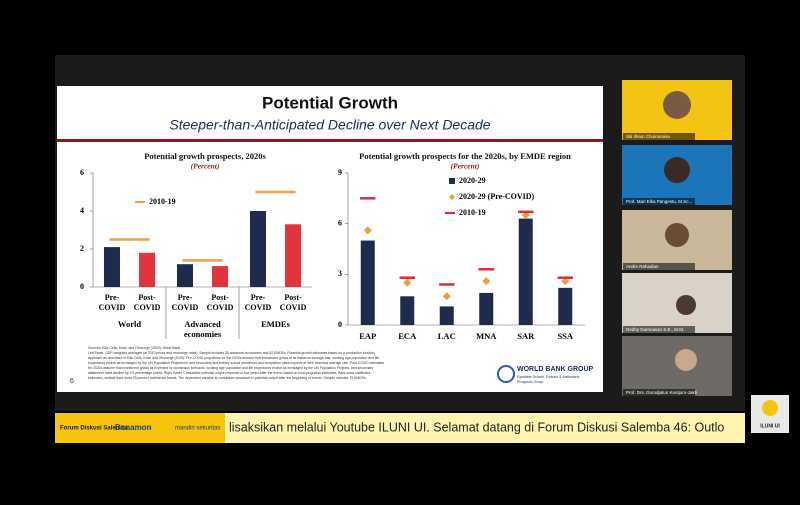 This screenshot has width=800, height=505. What do you see at coordinates (276, 324) in the screenshot?
I see `x-category-label: EMDEs` at bounding box center [276, 324].